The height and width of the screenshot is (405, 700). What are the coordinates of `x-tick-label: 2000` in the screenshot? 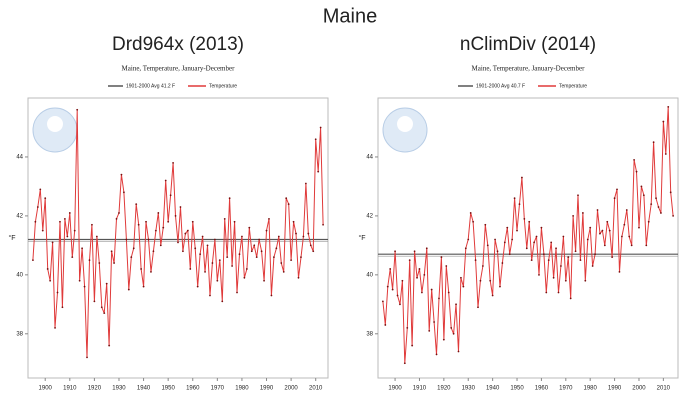 It's located at (291, 389).